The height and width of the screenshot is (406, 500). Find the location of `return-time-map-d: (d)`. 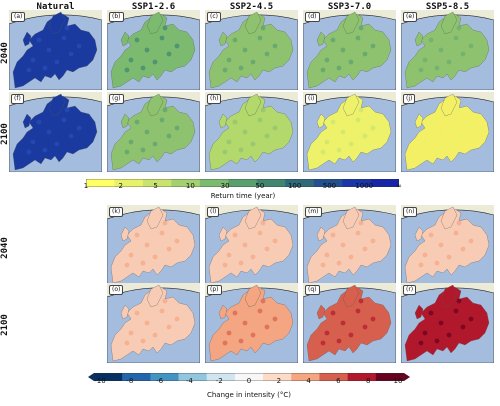

return-time-map-d: (d) is located at coordinates (349, 50).